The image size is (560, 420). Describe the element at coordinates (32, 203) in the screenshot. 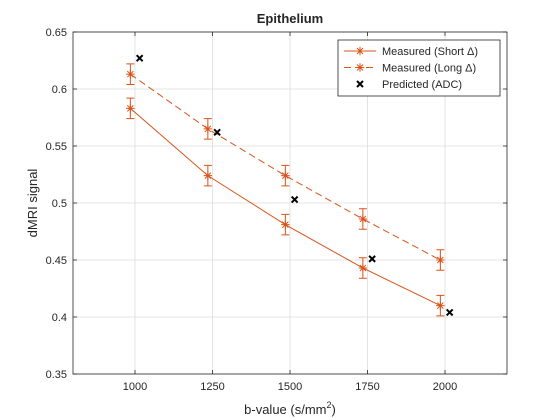

I see `y-axis-label: dMRI signal` at that location.